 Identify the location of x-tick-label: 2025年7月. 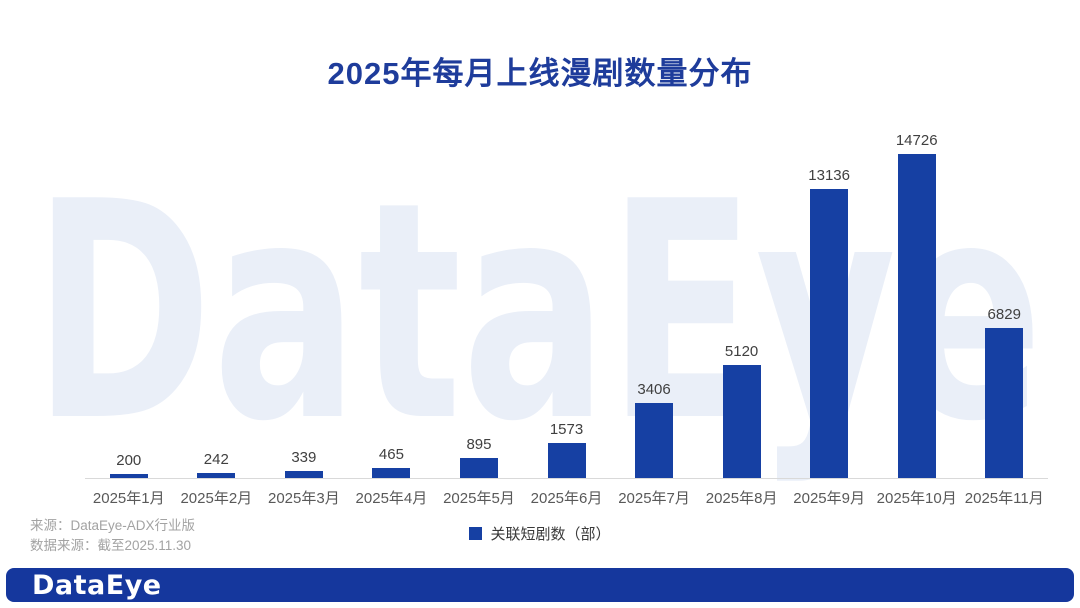
(654, 498).